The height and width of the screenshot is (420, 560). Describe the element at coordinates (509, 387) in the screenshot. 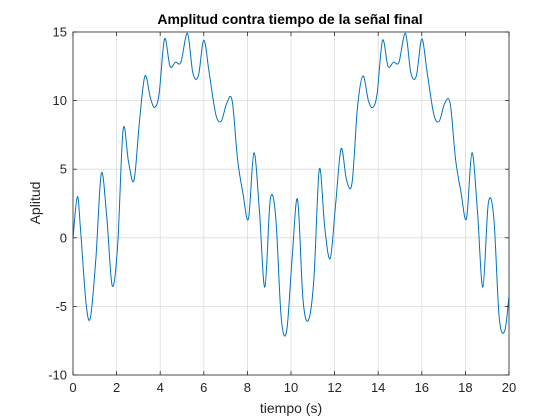

I see `x-tick-label: 20` at that location.